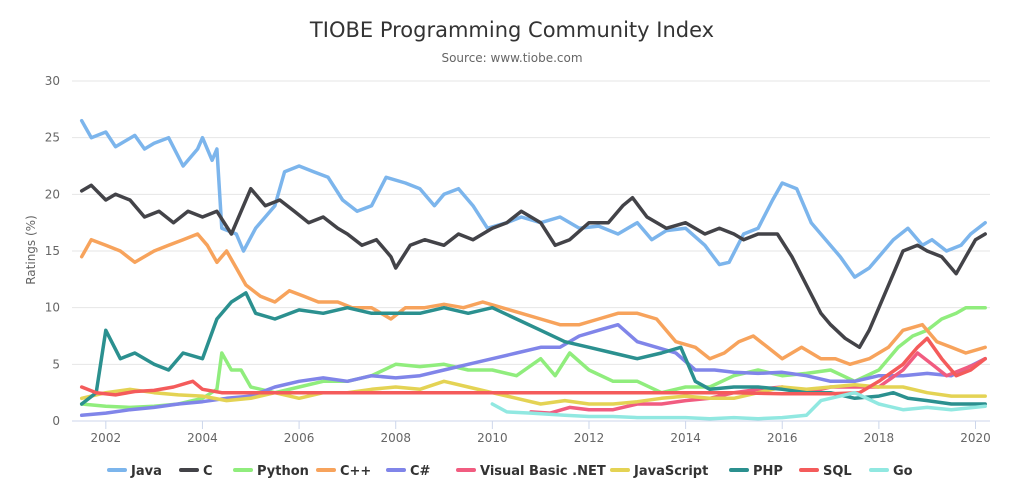  Describe the element at coordinates (56, 364) in the screenshot. I see `y-tick-label: 5` at that location.